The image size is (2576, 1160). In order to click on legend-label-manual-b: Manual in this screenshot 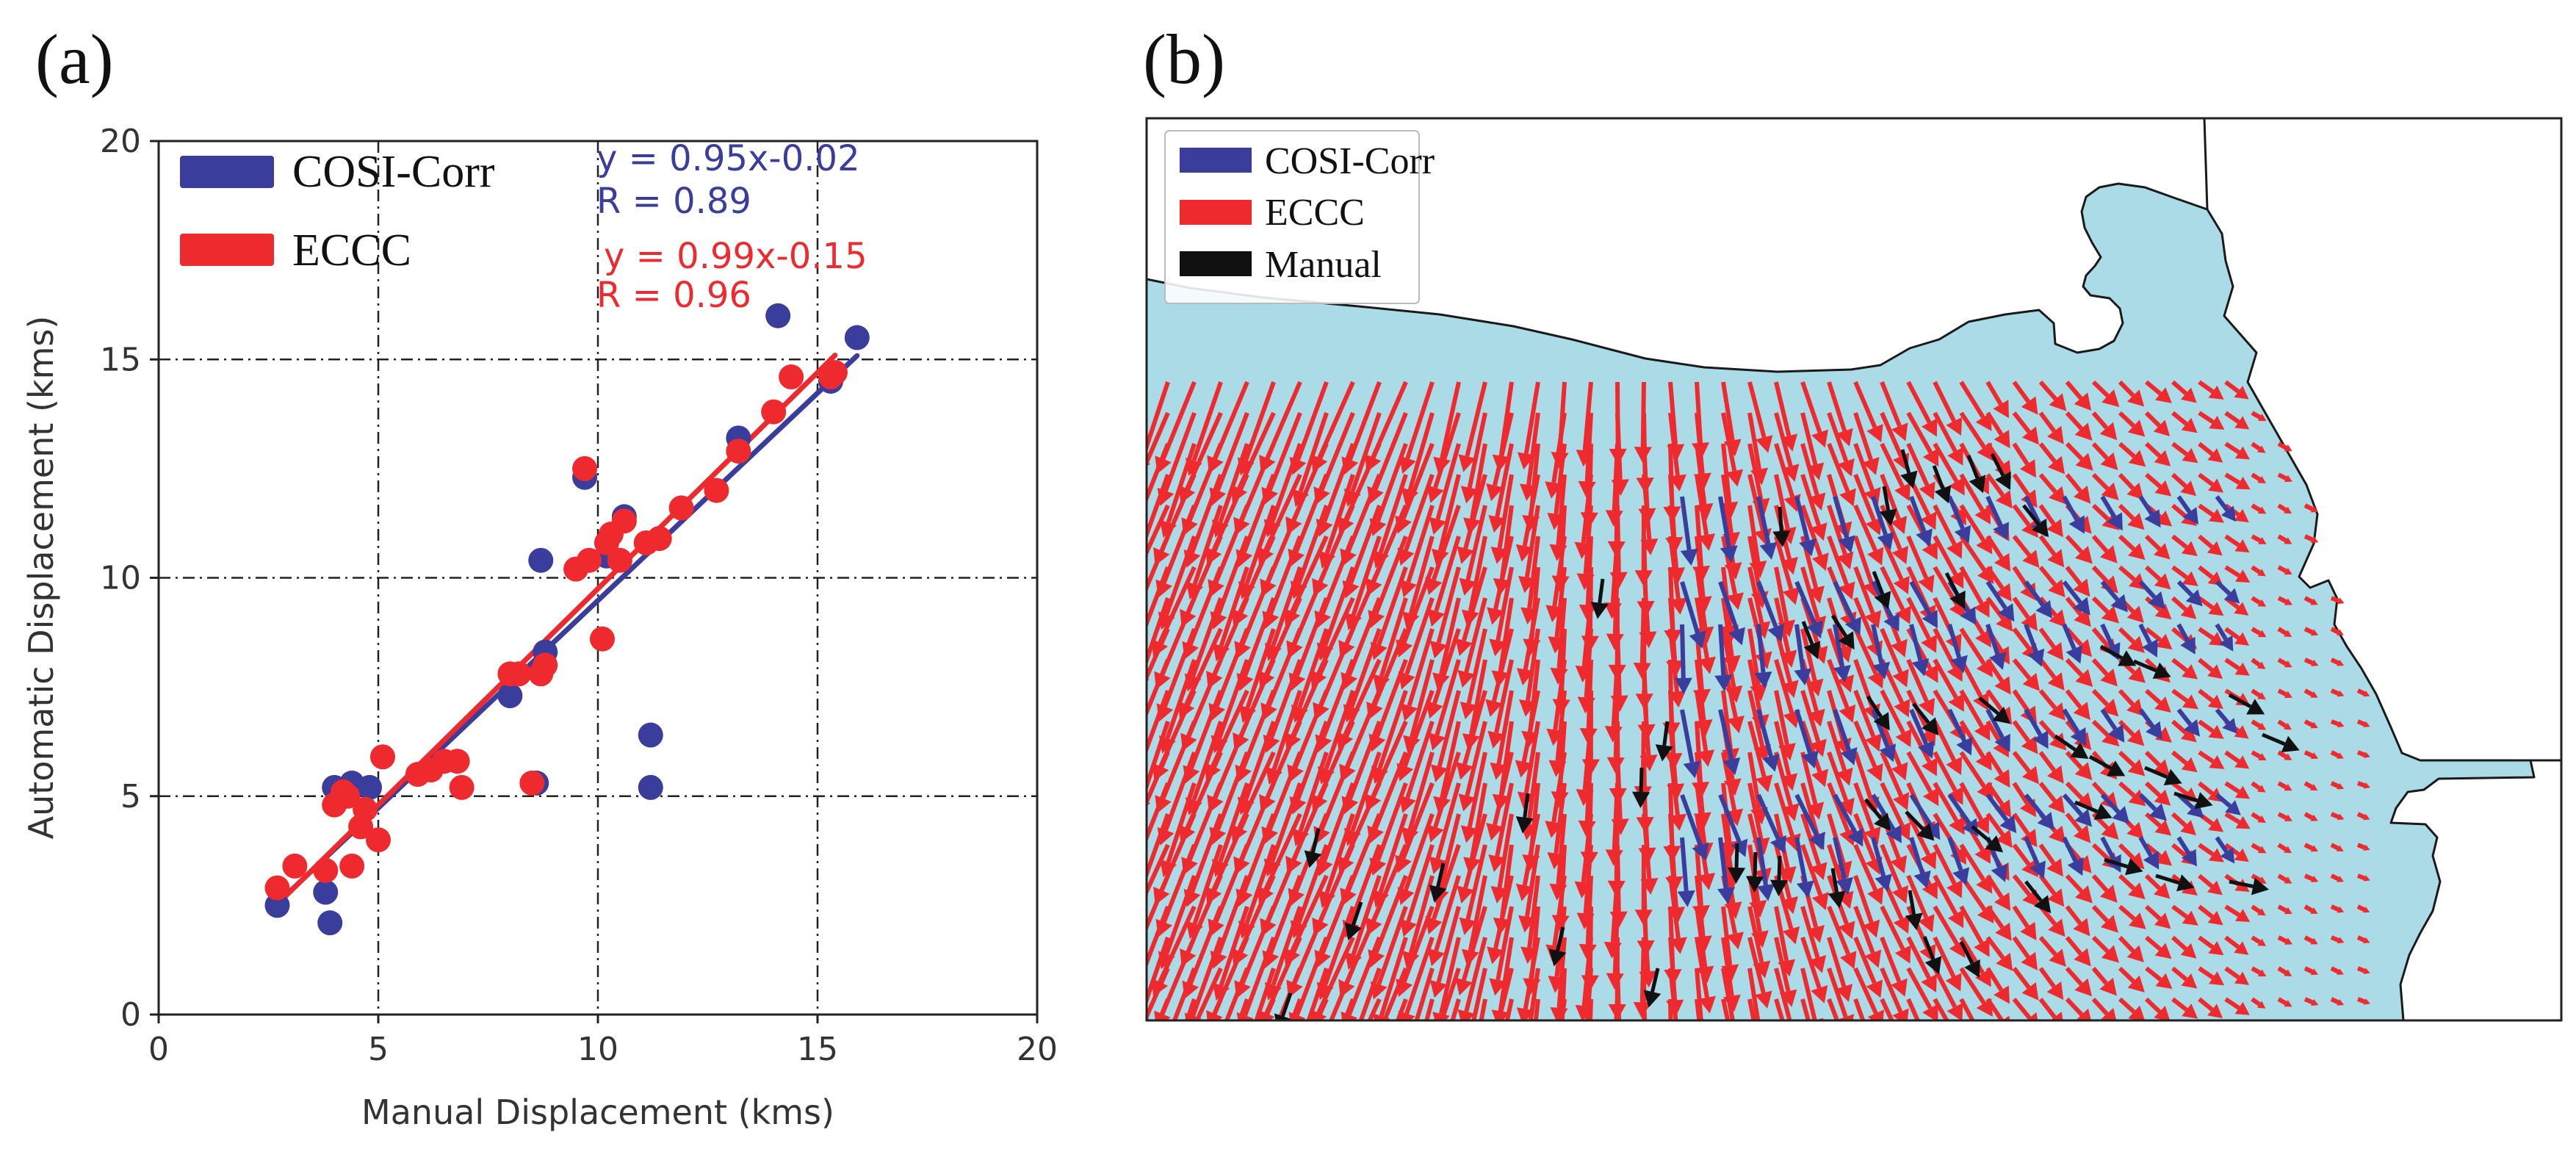, I will do `click(1324, 265)`.